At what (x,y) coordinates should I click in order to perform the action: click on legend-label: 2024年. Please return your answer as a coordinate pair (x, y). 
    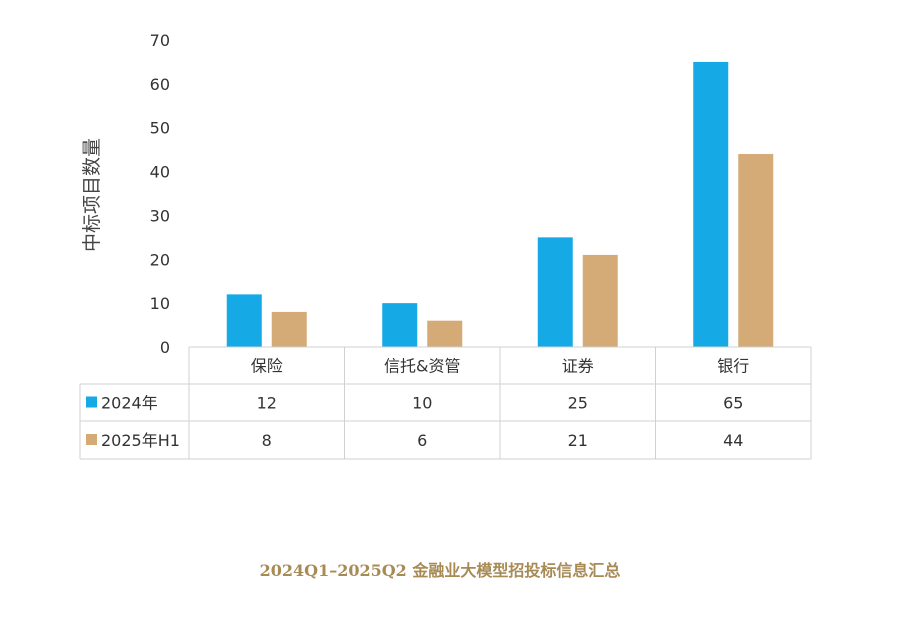
    Looking at the image, I should click on (129, 403).